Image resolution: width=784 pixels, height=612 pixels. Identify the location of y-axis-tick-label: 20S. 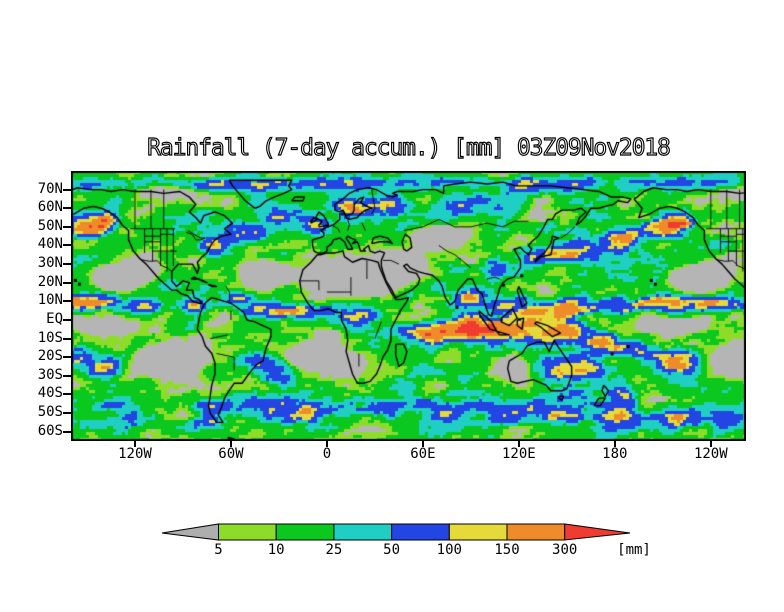
(50, 356).